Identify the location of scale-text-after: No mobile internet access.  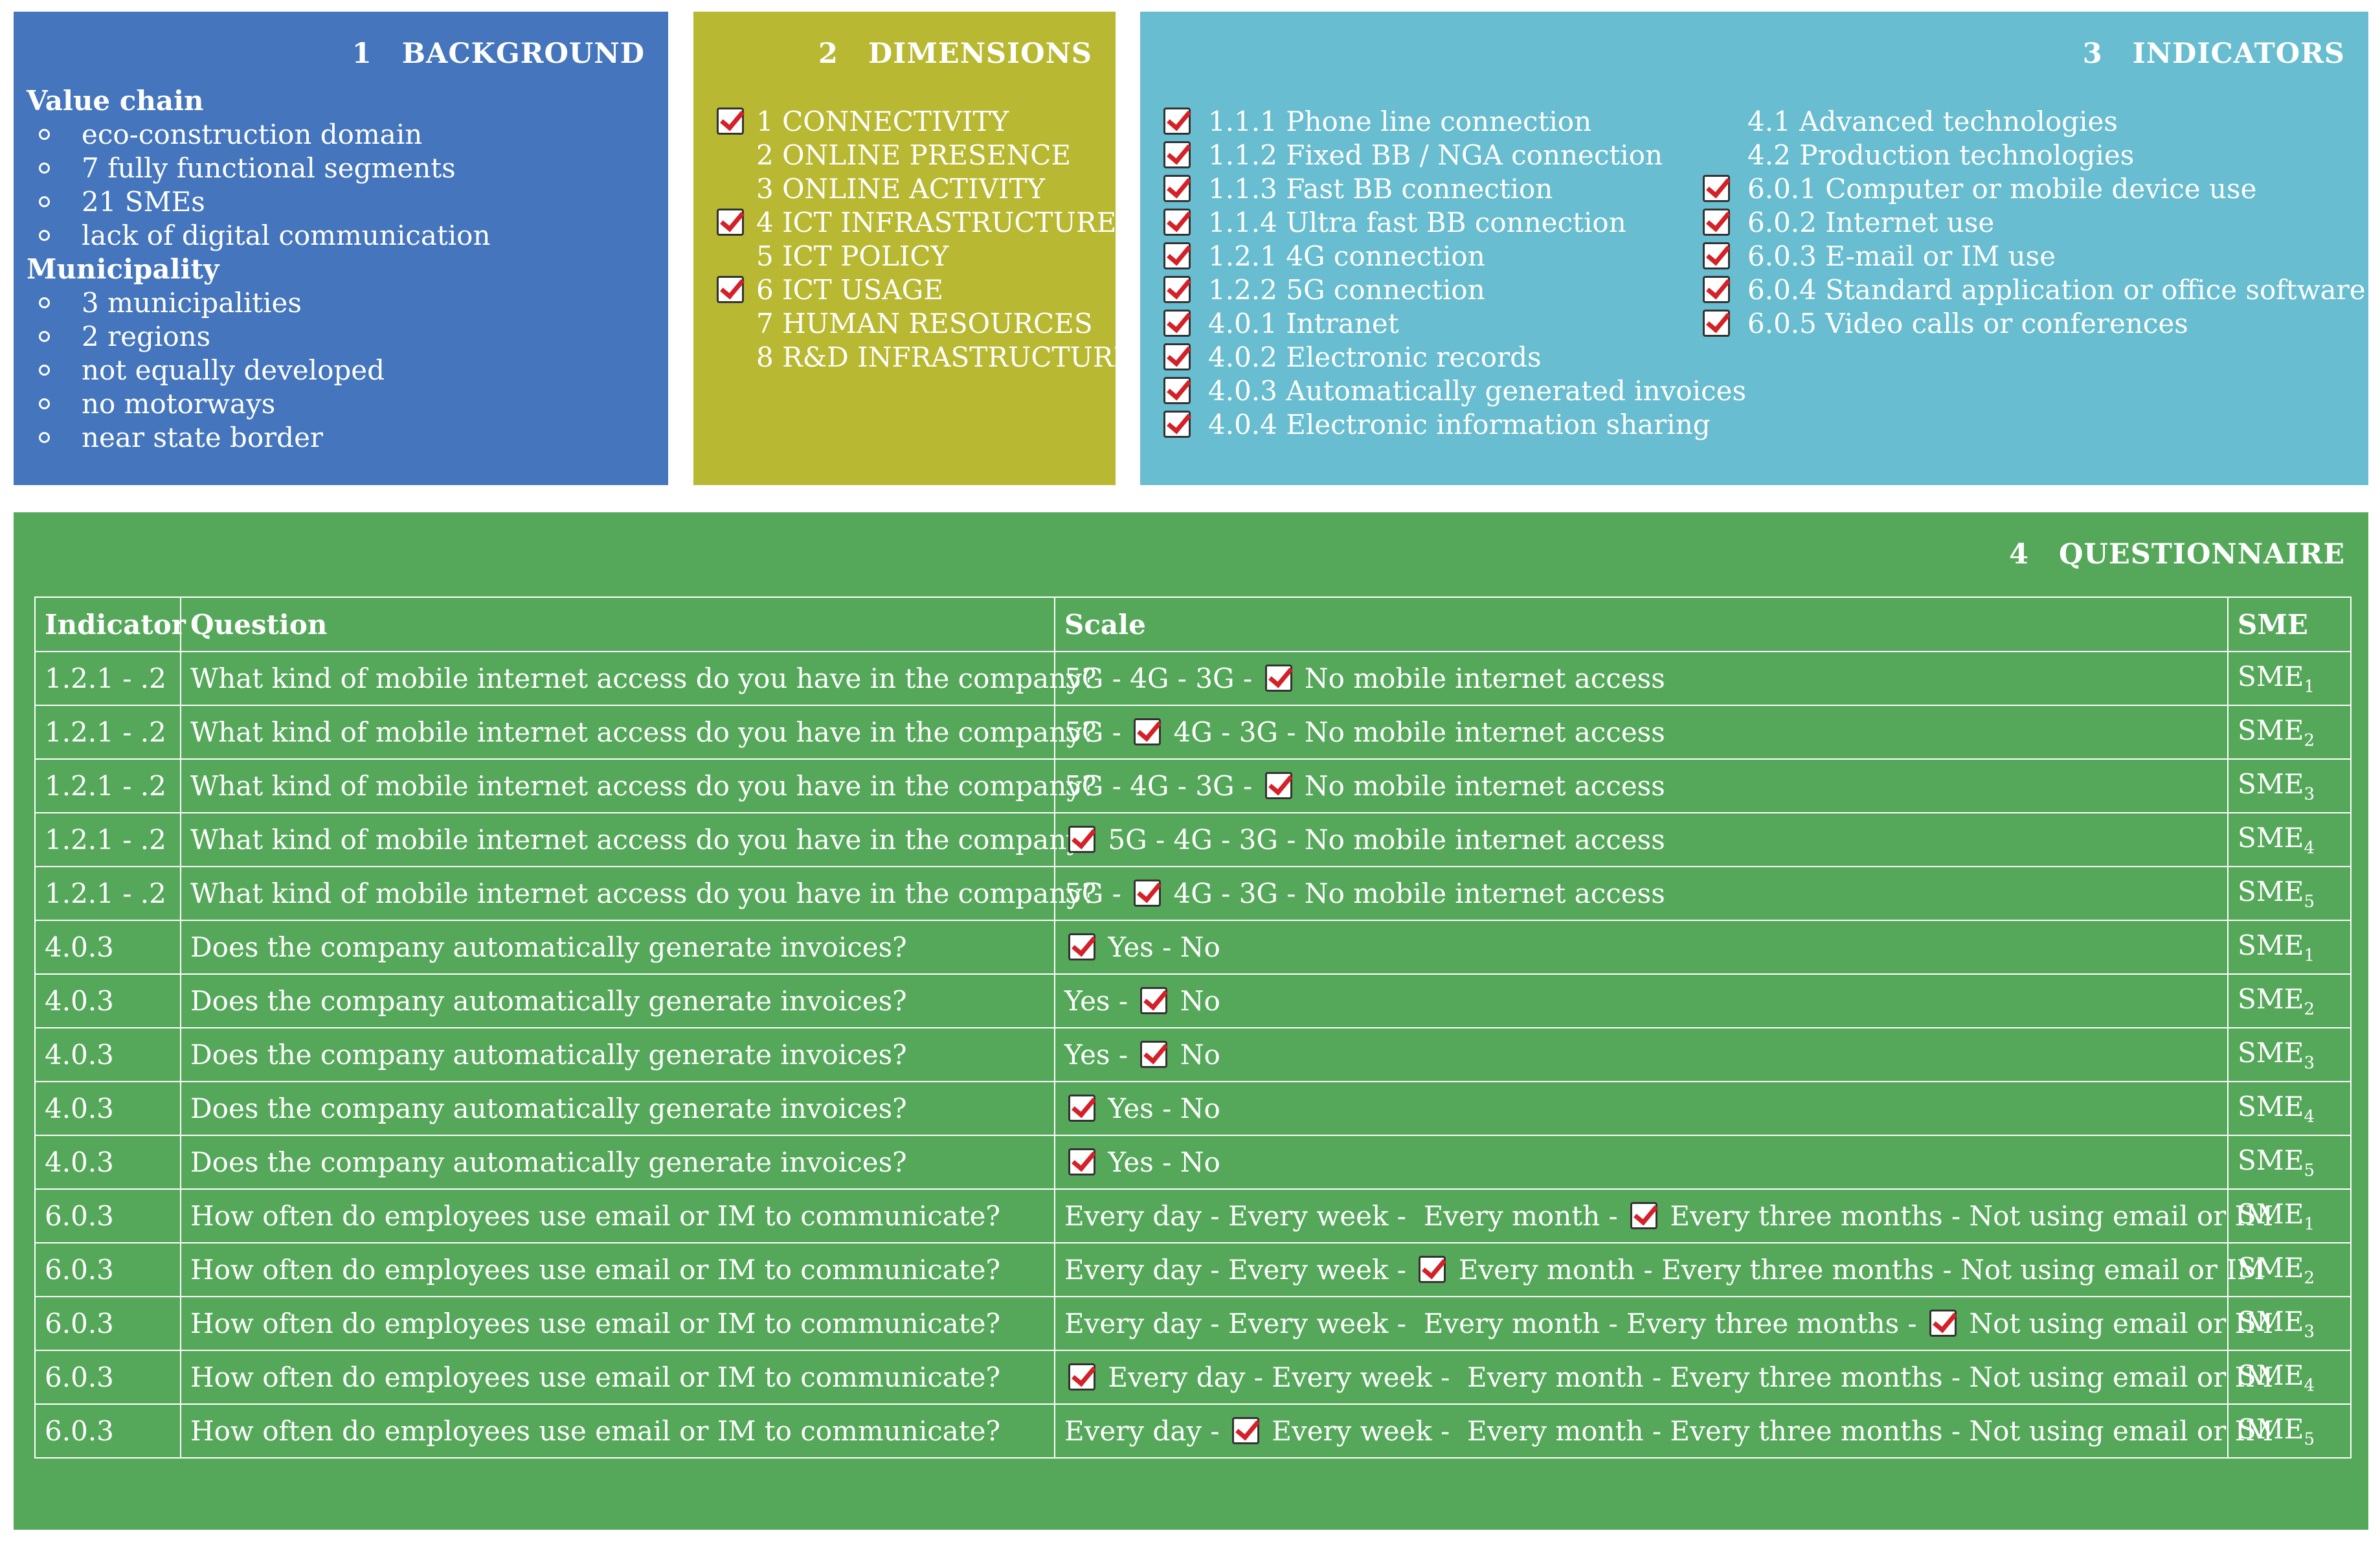
(1481, 678).